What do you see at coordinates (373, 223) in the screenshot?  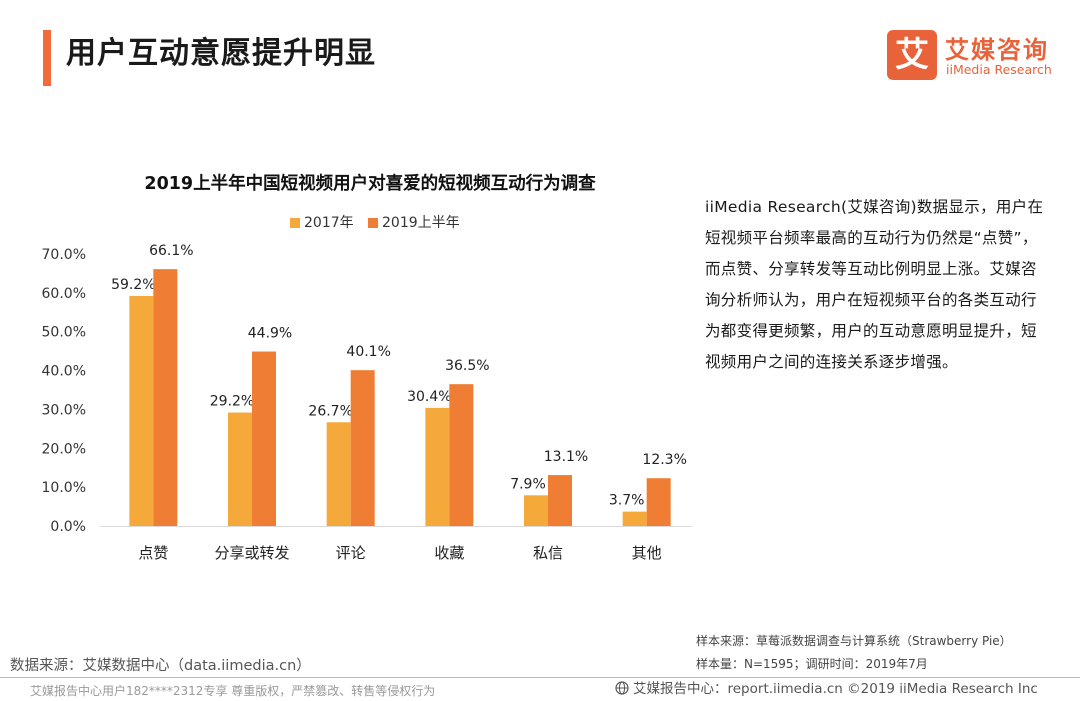 I see `legend-swatch-2019h1` at bounding box center [373, 223].